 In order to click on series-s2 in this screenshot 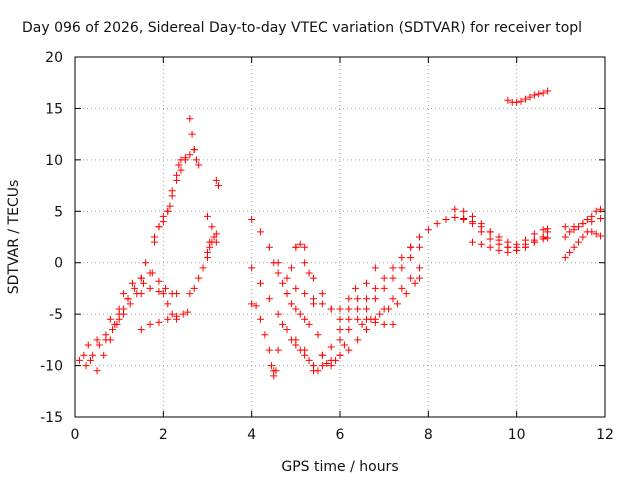, I will do `click(113, 327)`.